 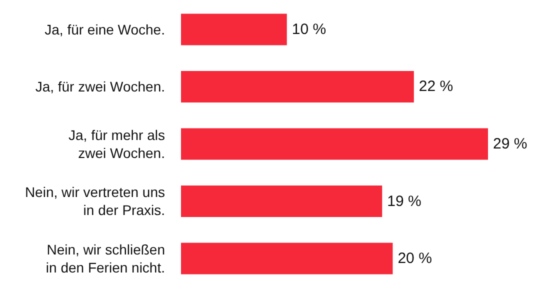 What do you see at coordinates (415, 259) in the screenshot?
I see `data-label: 20 %` at bounding box center [415, 259].